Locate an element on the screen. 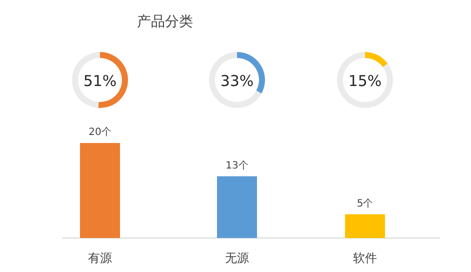 The image size is (471, 272). text: 33% is located at coordinates (237, 81).